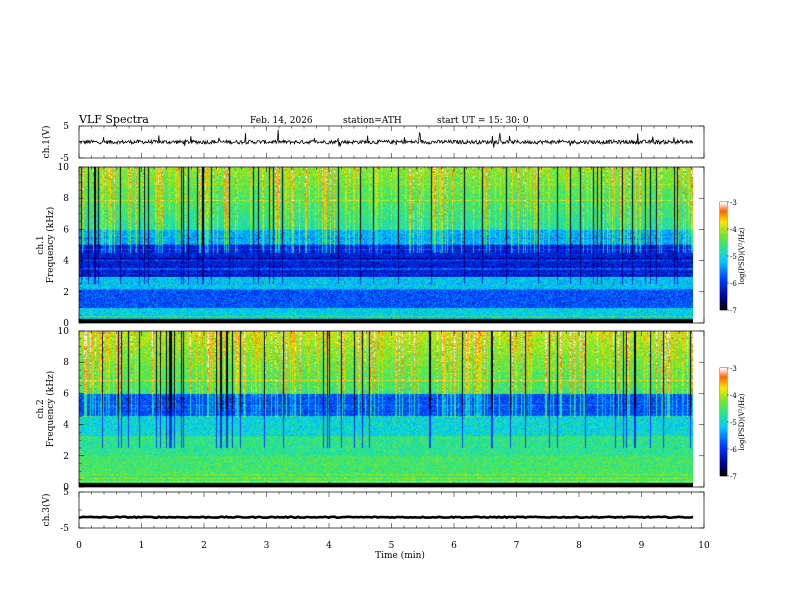 The height and width of the screenshot is (612, 792). Describe the element at coordinates (579, 546) in the screenshot. I see `x-tick-label: 8` at that location.